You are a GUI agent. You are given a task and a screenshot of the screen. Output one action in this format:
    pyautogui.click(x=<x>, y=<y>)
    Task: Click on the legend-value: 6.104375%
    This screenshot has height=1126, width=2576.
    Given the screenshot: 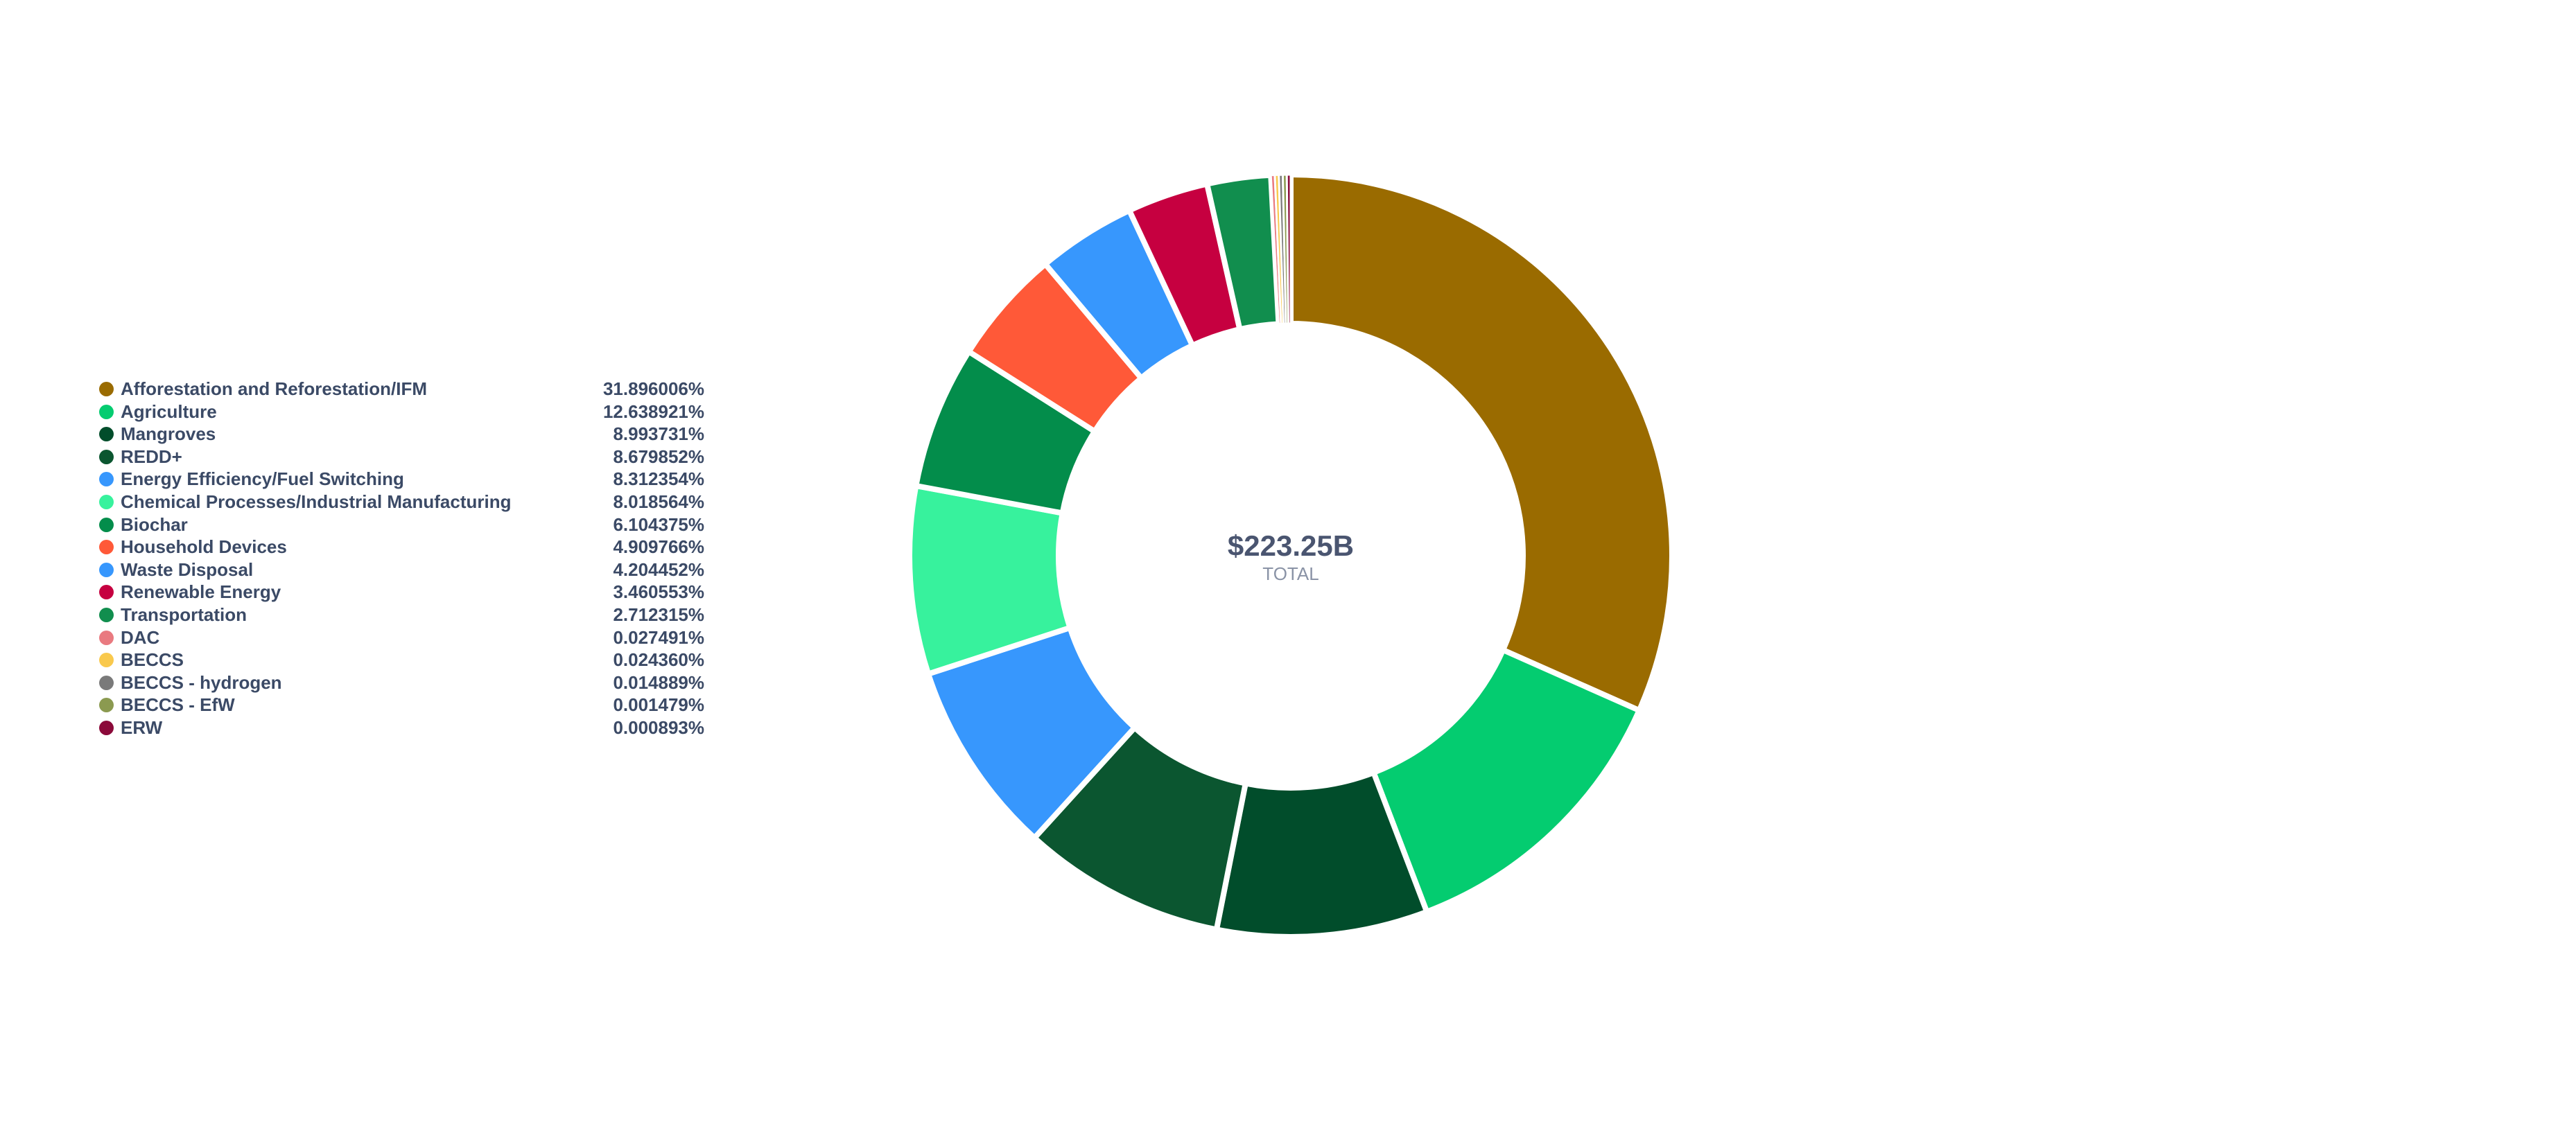 What is the action you would take?
    pyautogui.click(x=658, y=524)
    